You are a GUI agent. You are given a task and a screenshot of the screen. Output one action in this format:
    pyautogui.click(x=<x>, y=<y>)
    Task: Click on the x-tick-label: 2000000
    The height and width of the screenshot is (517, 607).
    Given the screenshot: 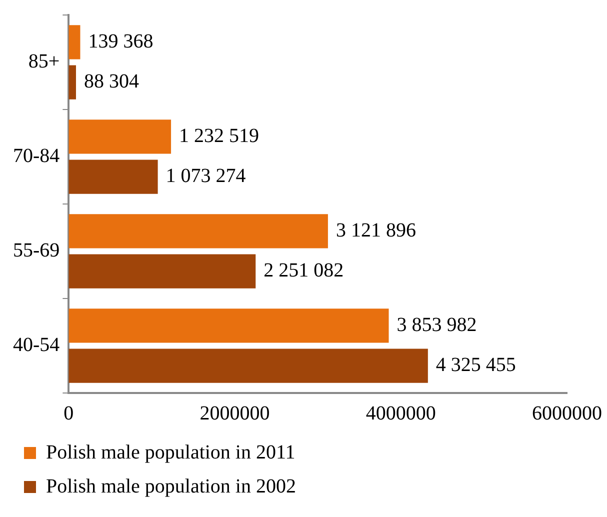 What is the action you would take?
    pyautogui.click(x=235, y=413)
    